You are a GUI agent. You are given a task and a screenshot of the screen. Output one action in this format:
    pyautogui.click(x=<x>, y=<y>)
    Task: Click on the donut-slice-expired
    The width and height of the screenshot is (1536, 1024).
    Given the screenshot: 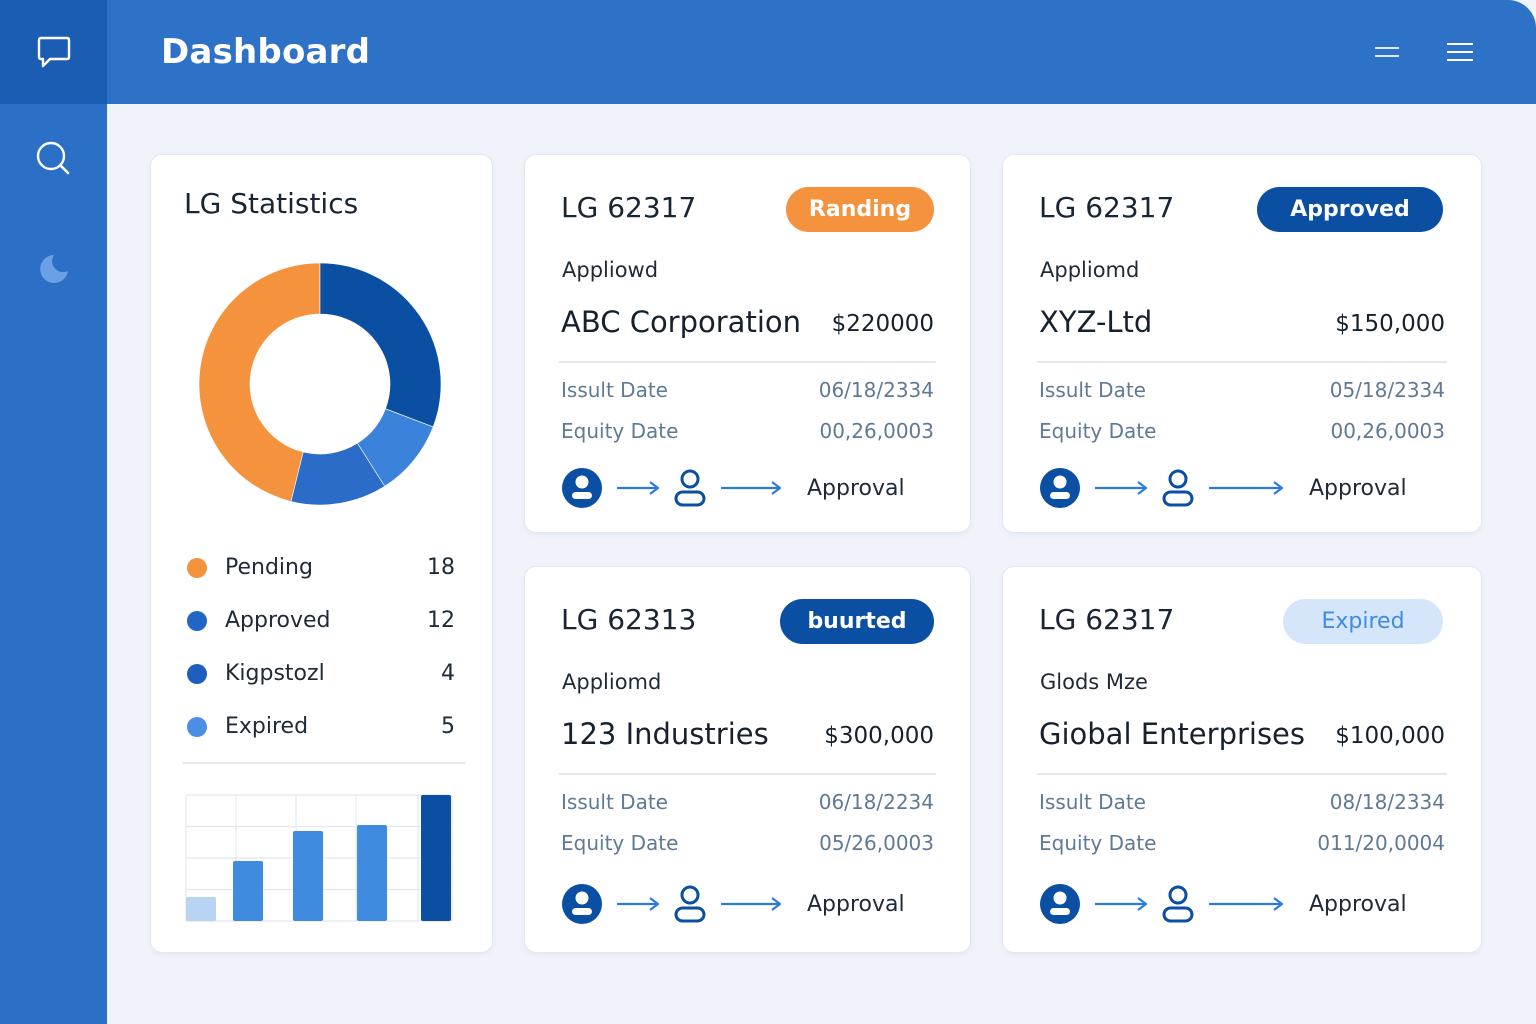 What is the action you would take?
    pyautogui.click(x=338, y=473)
    